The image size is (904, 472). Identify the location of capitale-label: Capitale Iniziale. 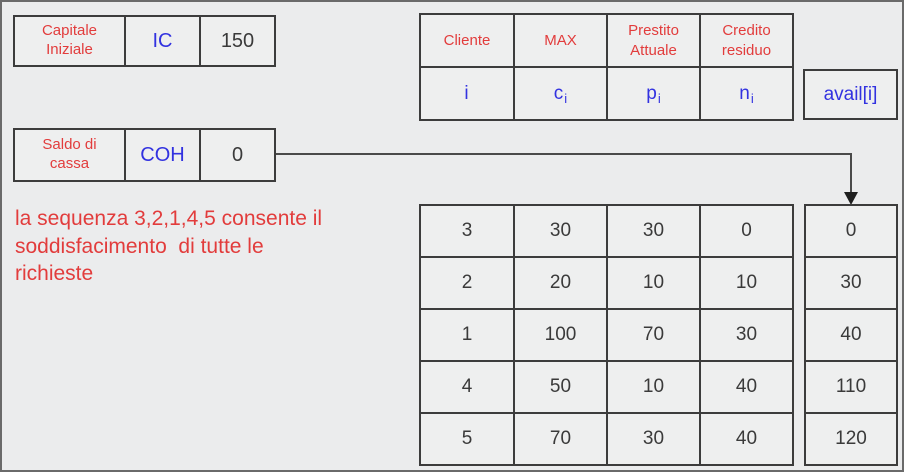
(69, 41).